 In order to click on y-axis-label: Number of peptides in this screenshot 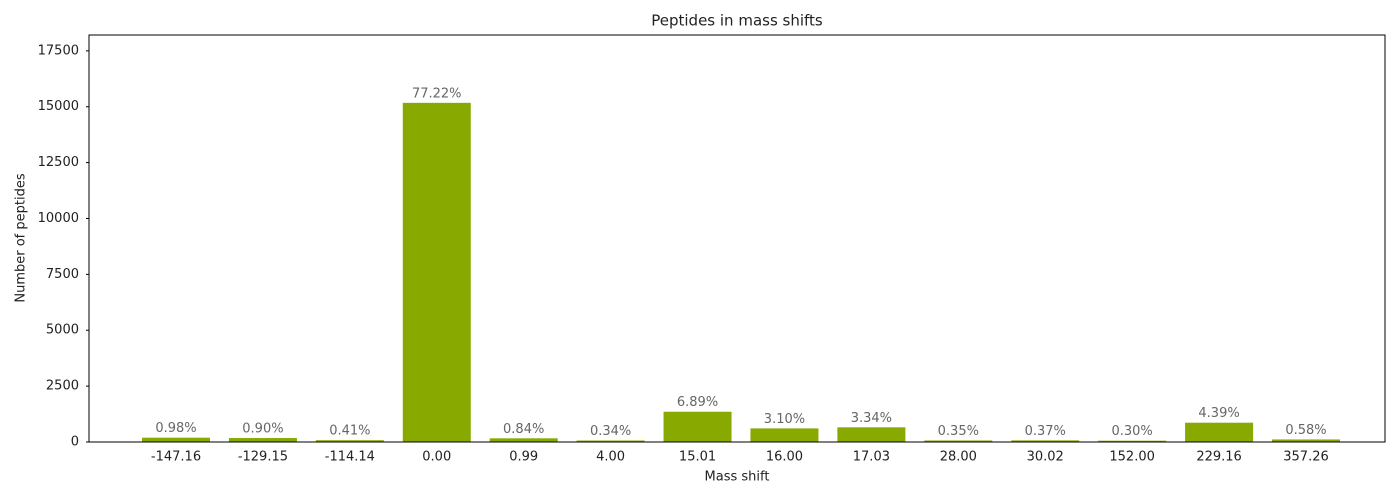, I will do `click(21, 237)`.